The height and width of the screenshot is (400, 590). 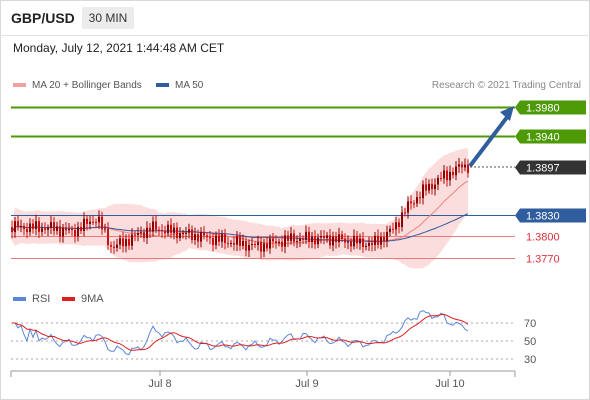 What do you see at coordinates (543, 138) in the screenshot?
I see `level-label-1: 1.3940` at bounding box center [543, 138].